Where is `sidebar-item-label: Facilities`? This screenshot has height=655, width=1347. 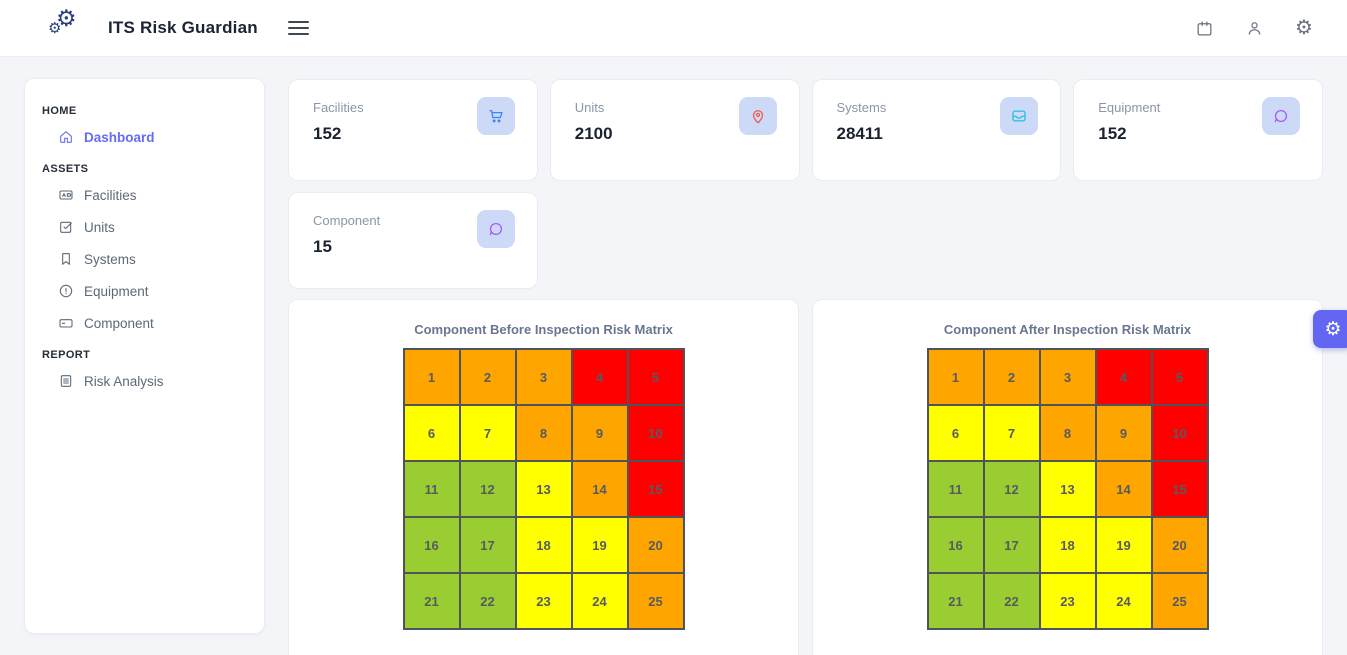 sidebar-item-label: Facilities is located at coordinates (110, 195).